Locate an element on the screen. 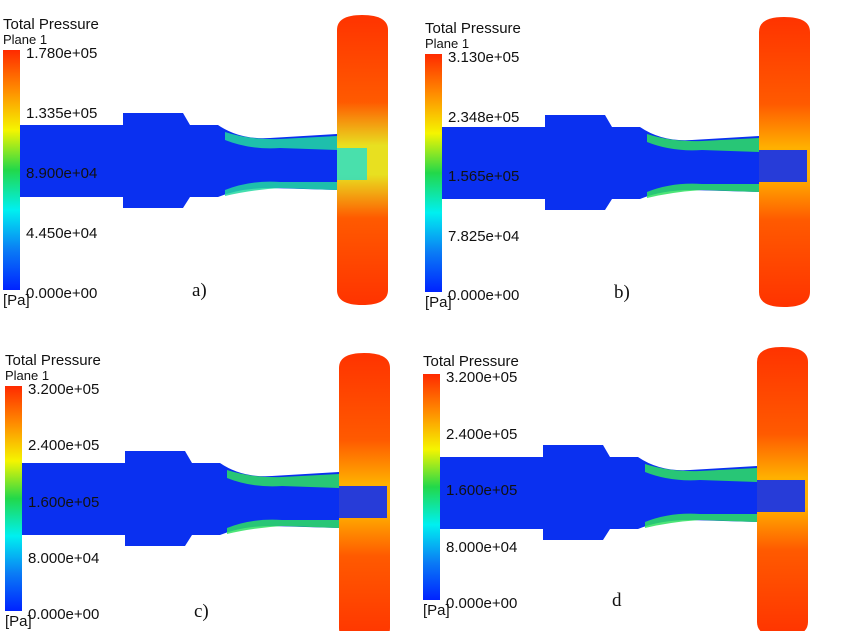 This screenshot has width=843, height=631. legend-tick-label: 1.780e+05 is located at coordinates (62, 53).